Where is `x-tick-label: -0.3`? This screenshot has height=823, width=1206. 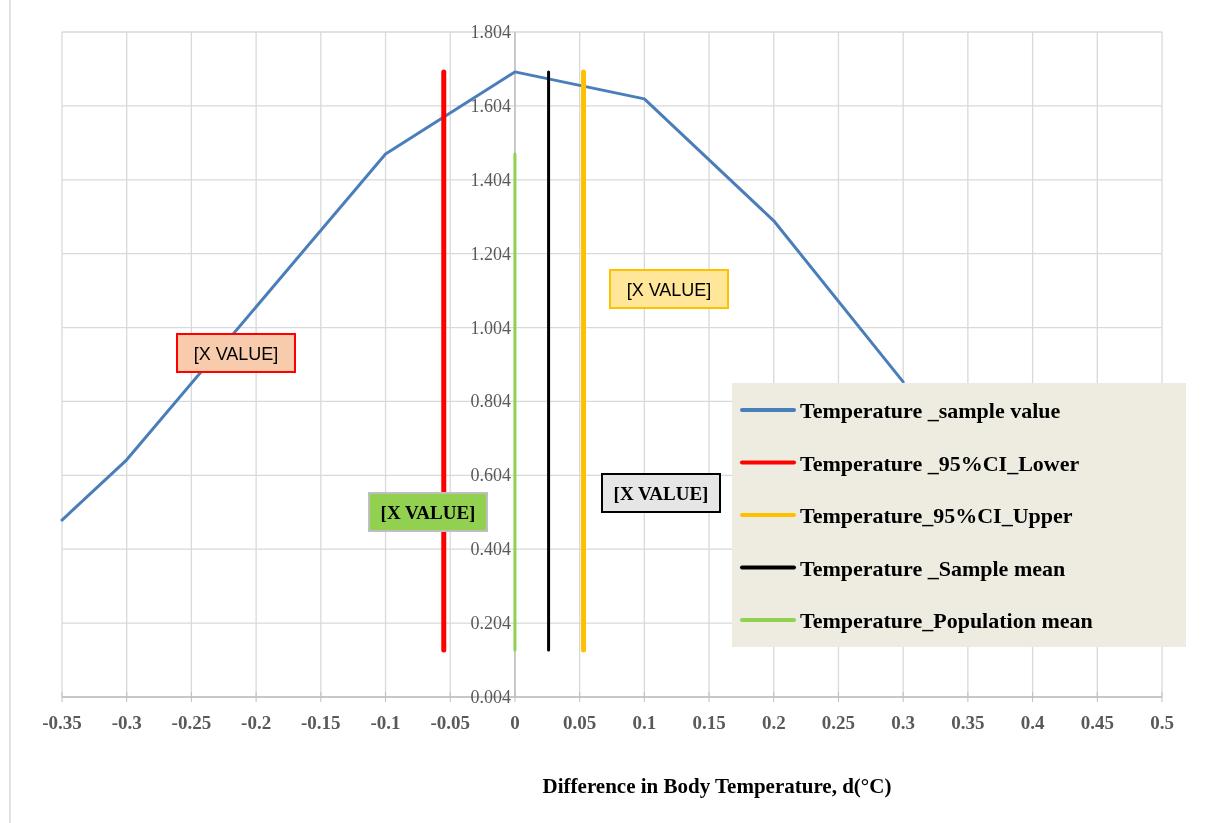 x-tick-label: -0.3 is located at coordinates (126, 722).